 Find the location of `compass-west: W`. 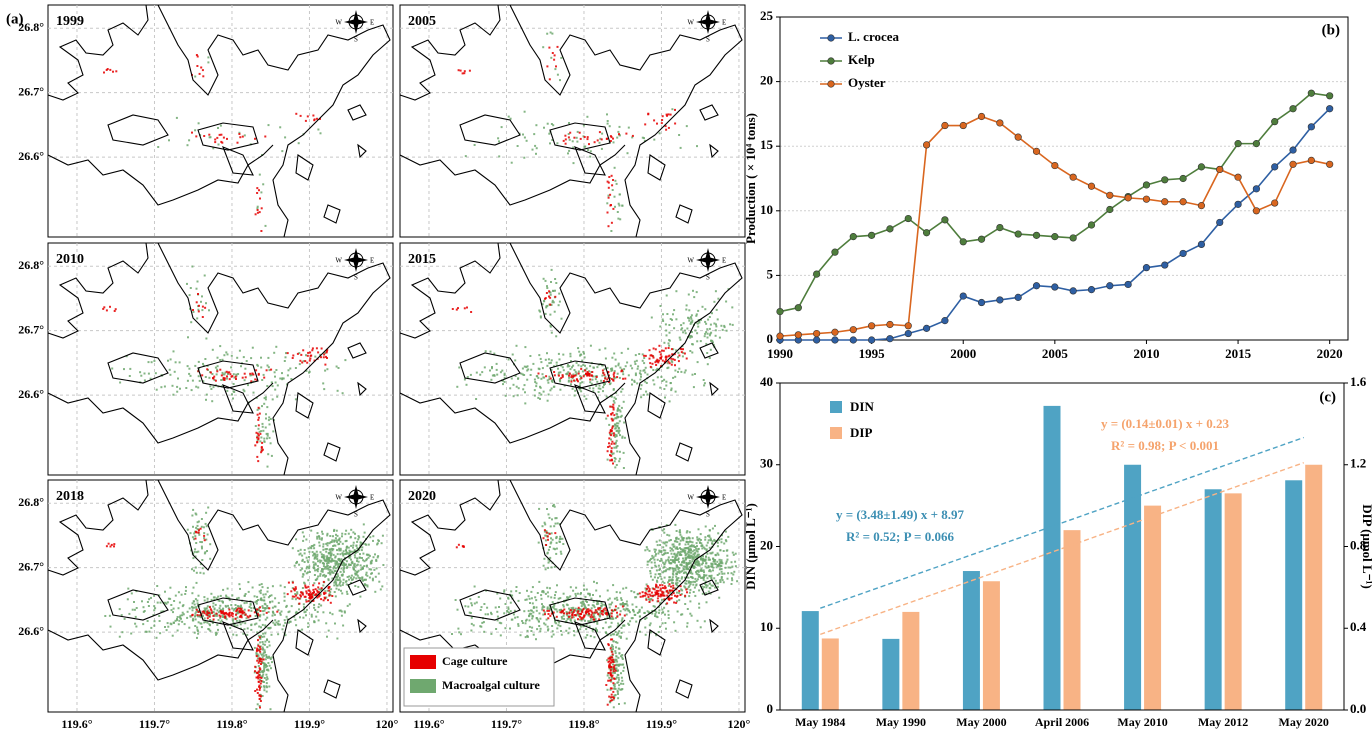

compass-west: W is located at coordinates (690, 23).